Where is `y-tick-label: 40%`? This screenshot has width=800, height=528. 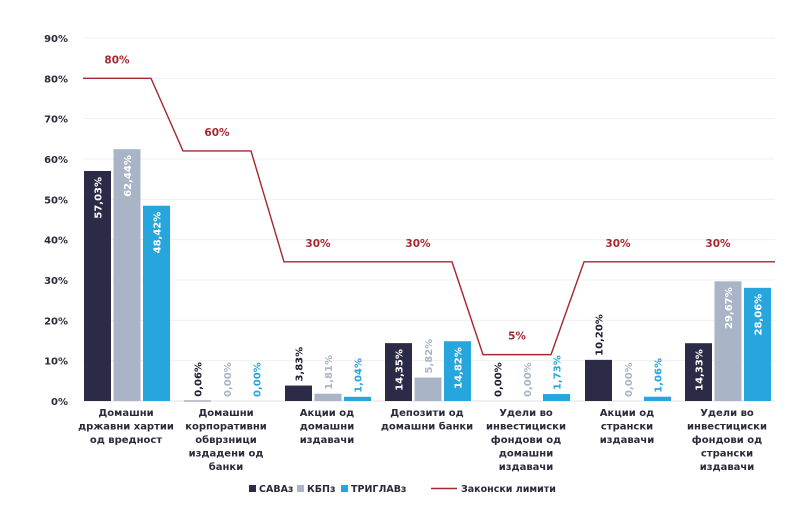
y-tick-label: 40% is located at coordinates (56, 241).